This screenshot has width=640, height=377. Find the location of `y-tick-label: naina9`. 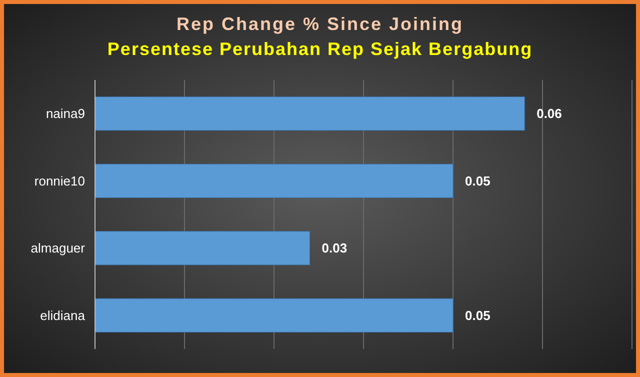

y-tick-label: naina9 is located at coordinates (65, 114).